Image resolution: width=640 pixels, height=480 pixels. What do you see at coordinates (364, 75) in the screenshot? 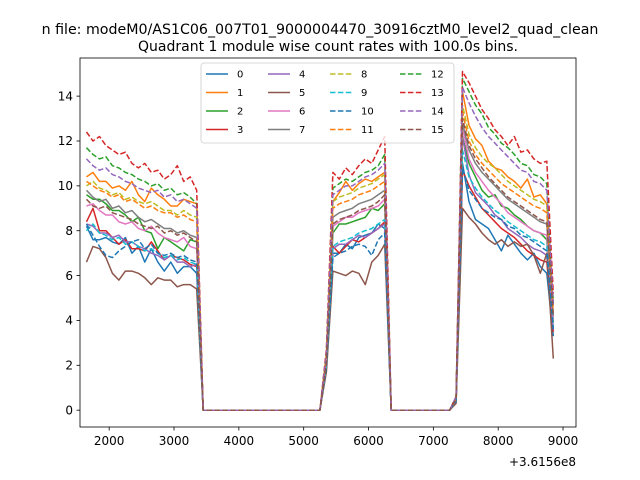
I see `legend-label-8: 8` at bounding box center [364, 75].